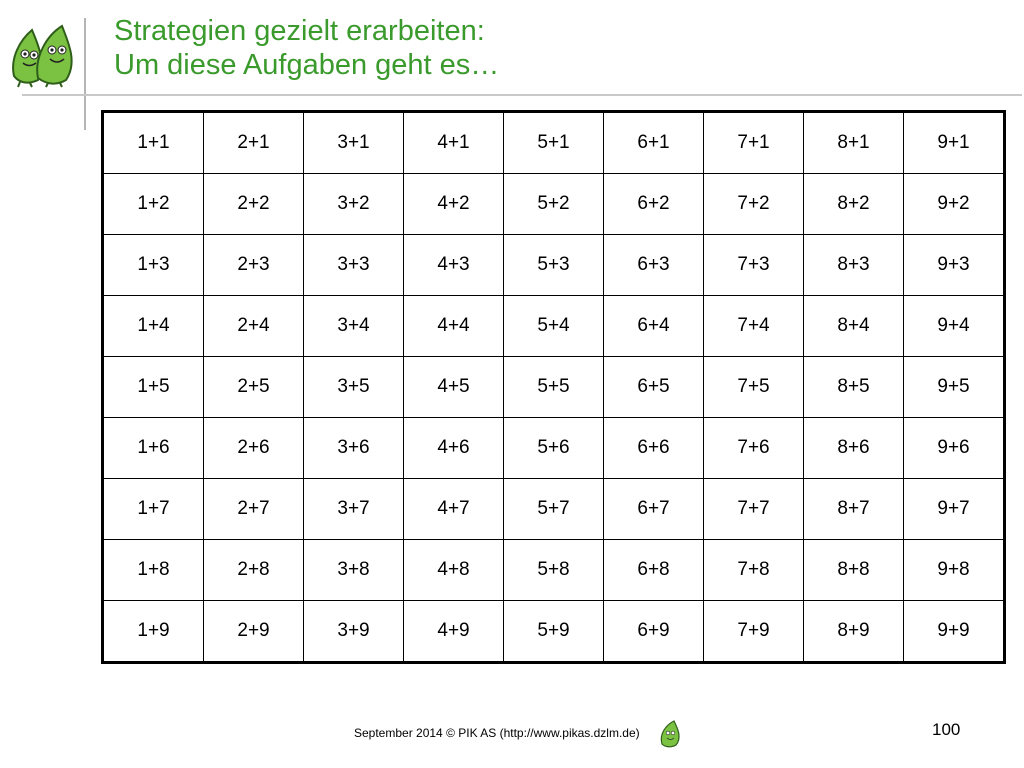  What do you see at coordinates (653, 326) in the screenshot?
I see `table-cell: 6+4` at bounding box center [653, 326].